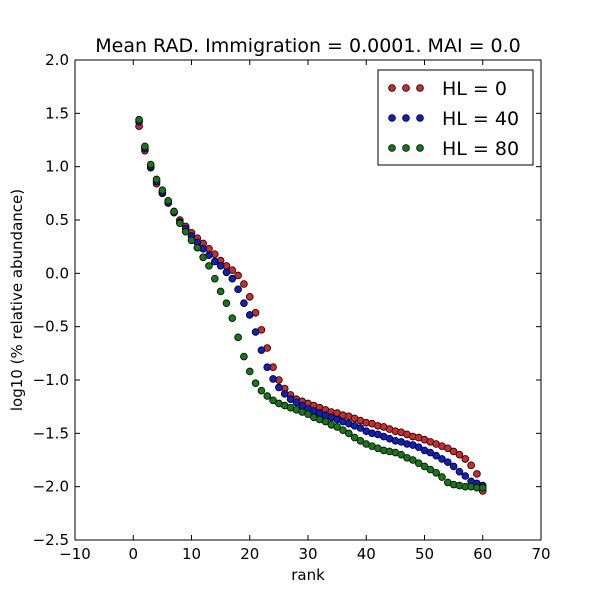  Describe the element at coordinates (133, 554) in the screenshot. I see `x-tick-label: 0` at that location.